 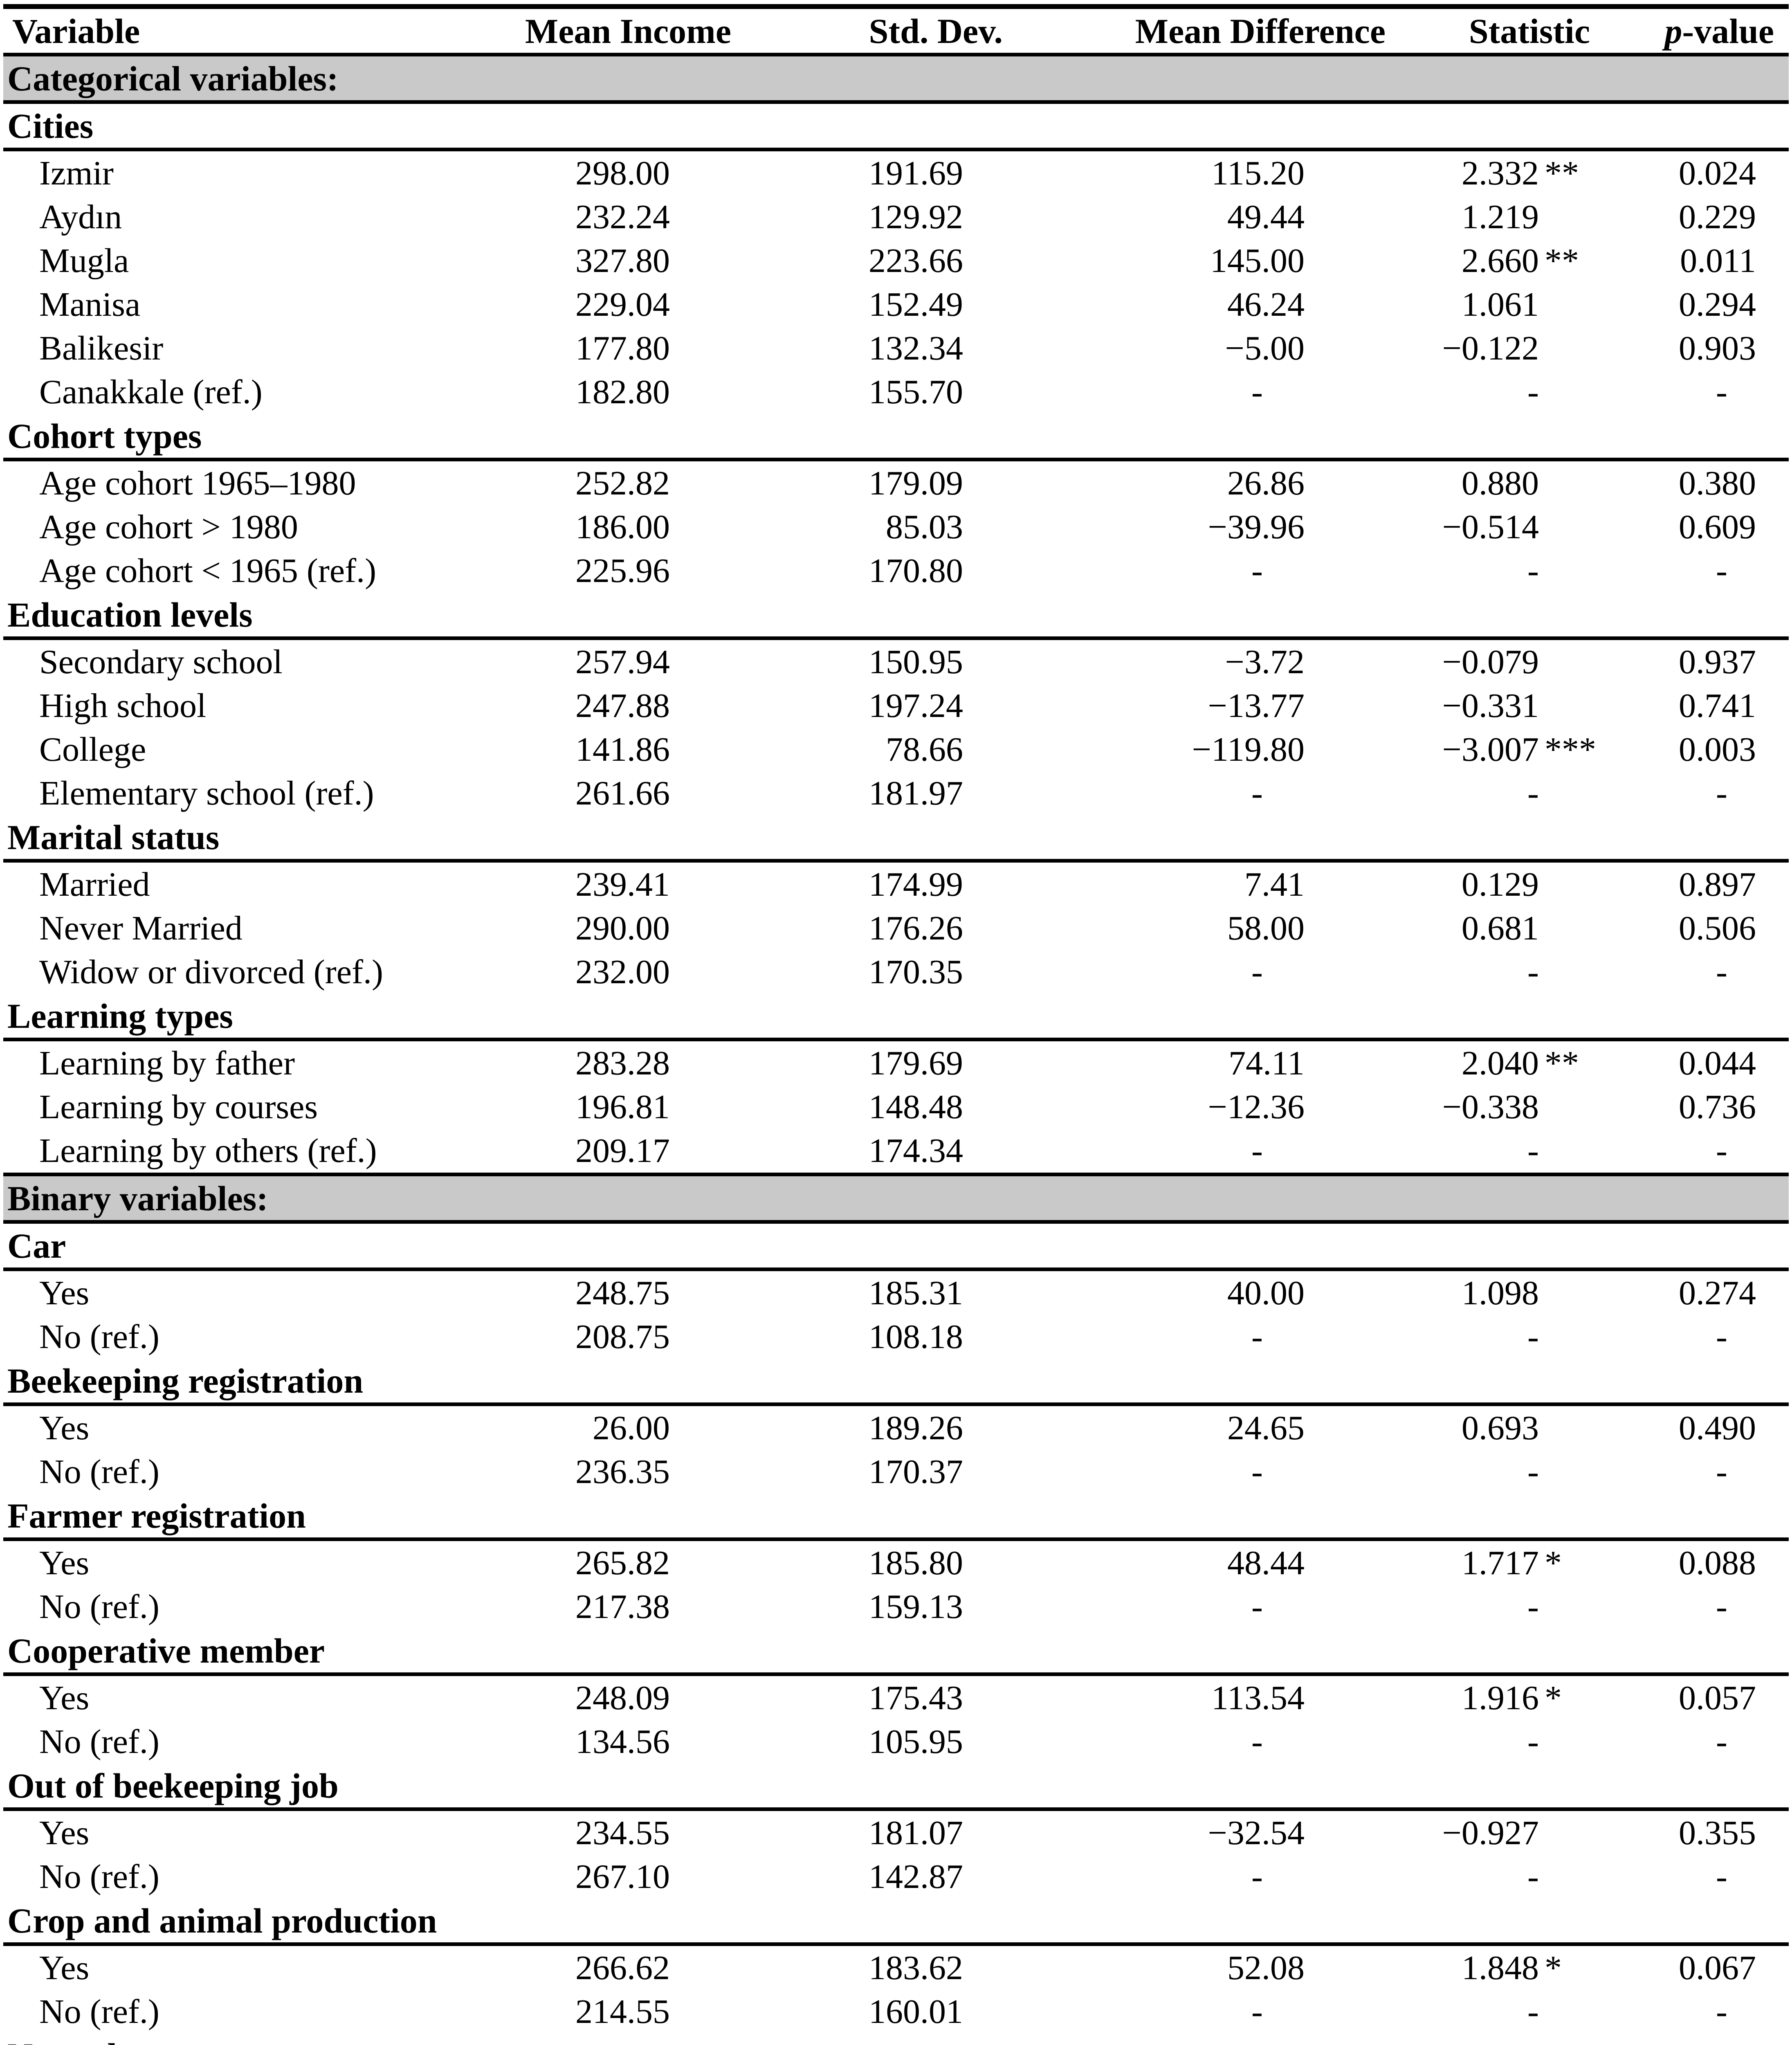 What do you see at coordinates (622, 749) in the screenshot?
I see `mean-income-cell: 141.86` at bounding box center [622, 749].